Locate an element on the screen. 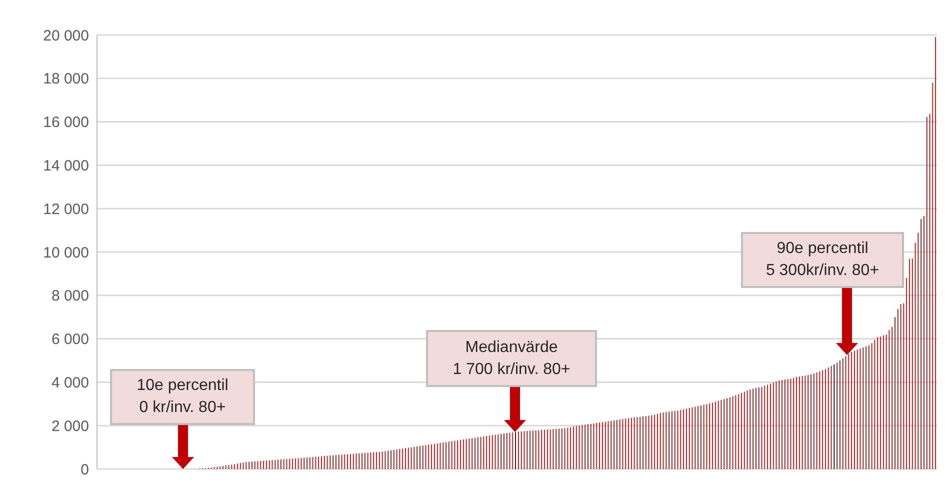  y-tick-label: 2 000 is located at coordinates (70, 426).